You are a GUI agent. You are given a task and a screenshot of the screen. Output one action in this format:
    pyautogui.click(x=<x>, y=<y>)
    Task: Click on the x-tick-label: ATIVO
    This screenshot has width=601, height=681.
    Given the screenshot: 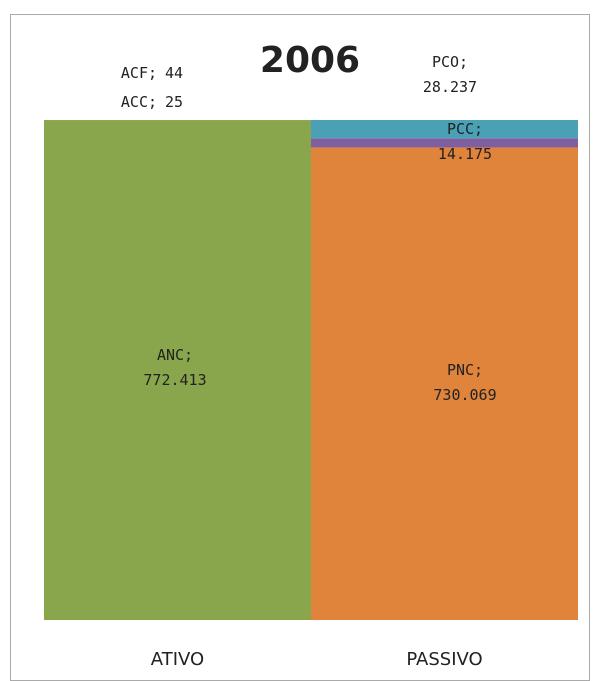 What is the action you would take?
    pyautogui.click(x=177, y=659)
    